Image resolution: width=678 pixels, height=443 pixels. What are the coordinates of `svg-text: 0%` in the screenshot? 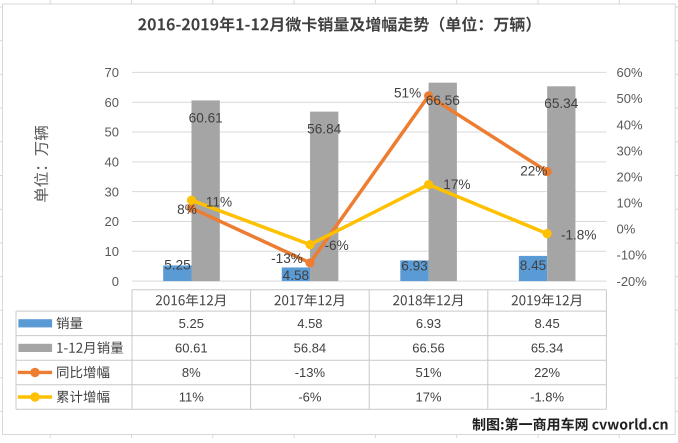 It's located at (626, 229).